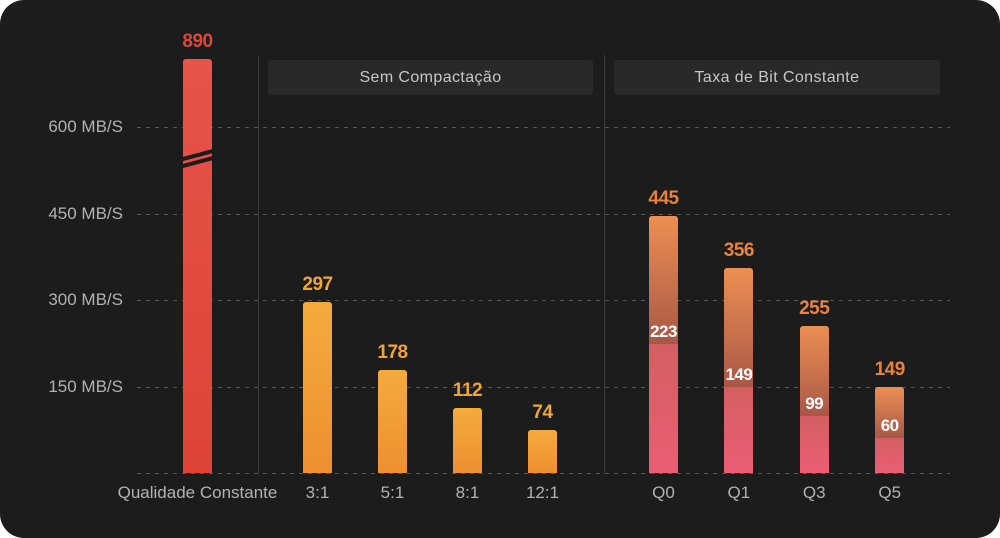 The width and height of the screenshot is (1000, 538). Describe the element at coordinates (197, 266) in the screenshot. I see `bar-qualidade-constante` at that location.